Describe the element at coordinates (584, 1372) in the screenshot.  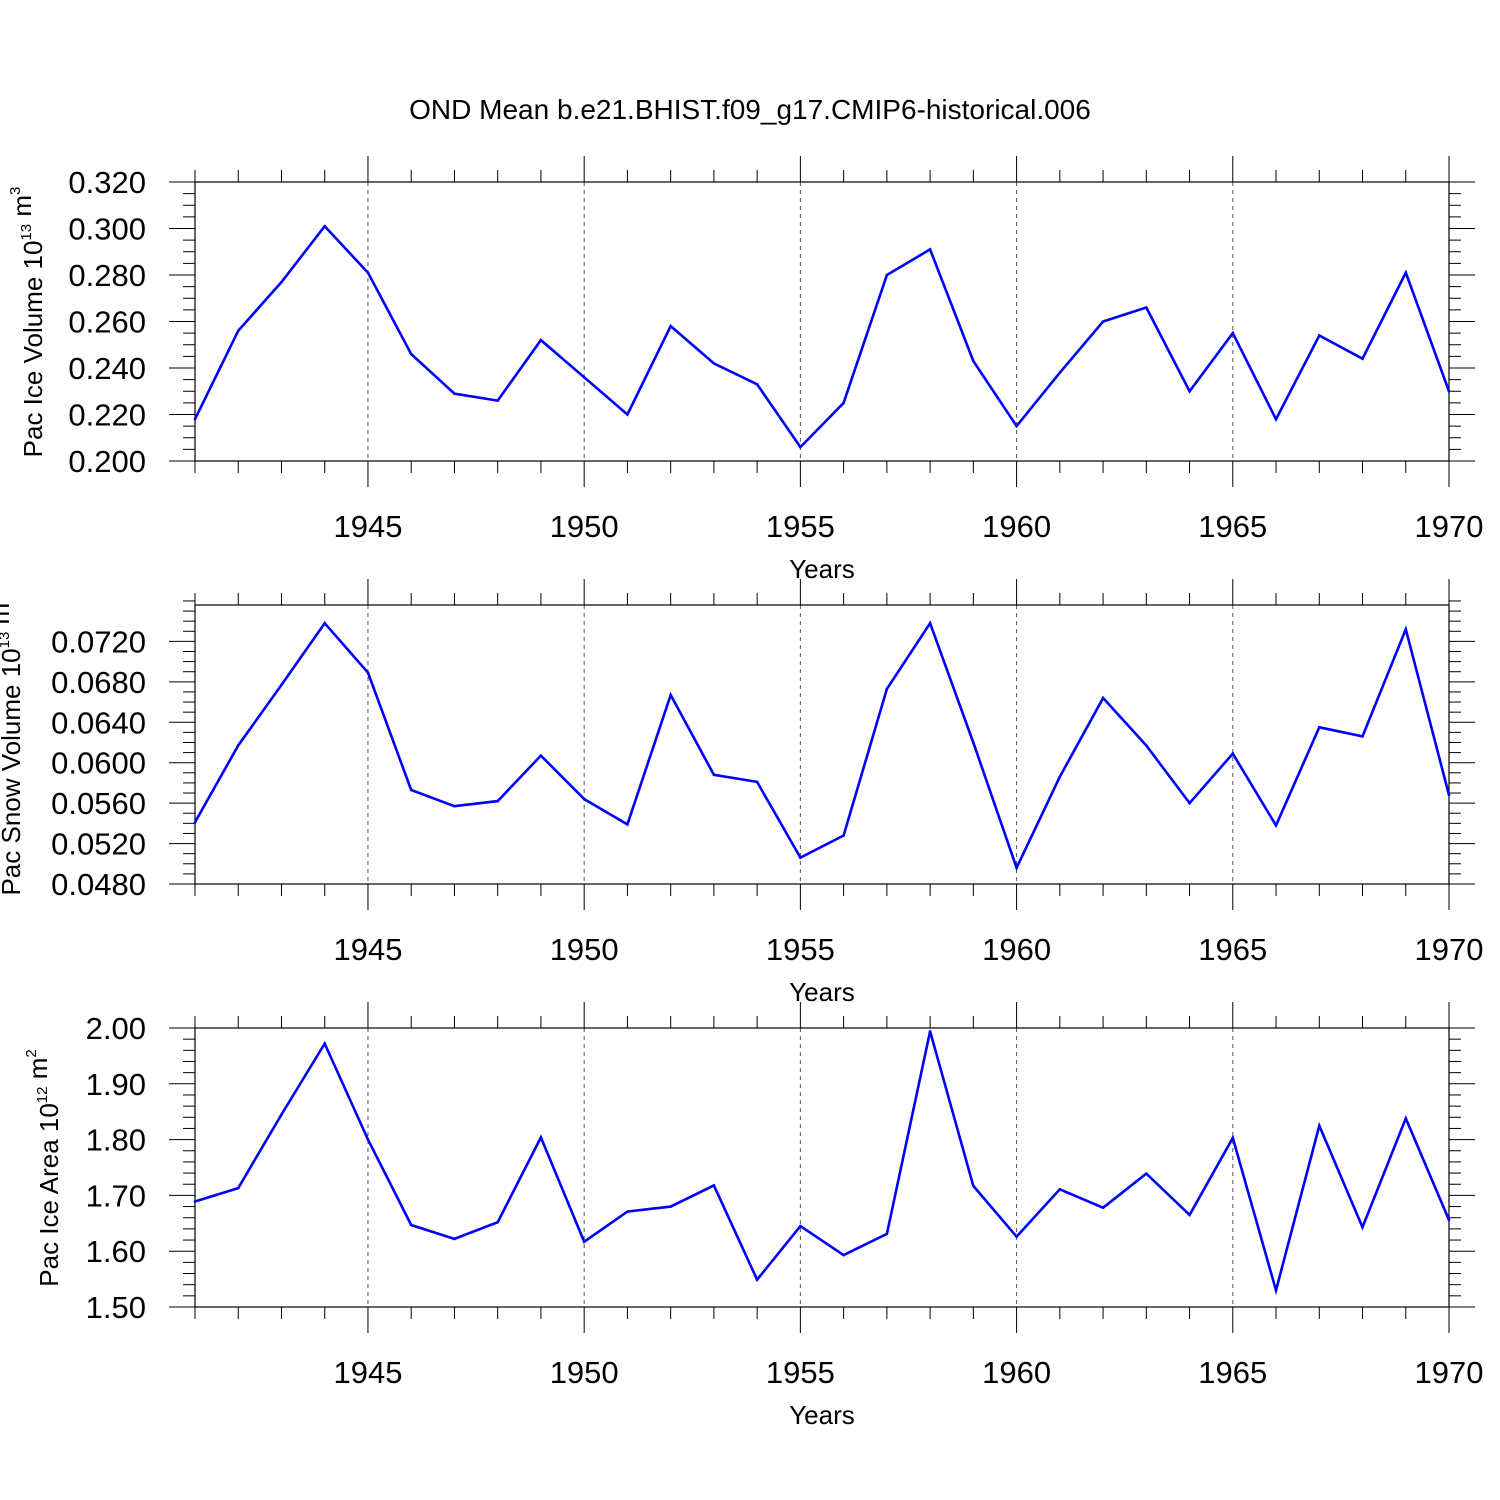
I see `x-tick-label: 1950` at that location.